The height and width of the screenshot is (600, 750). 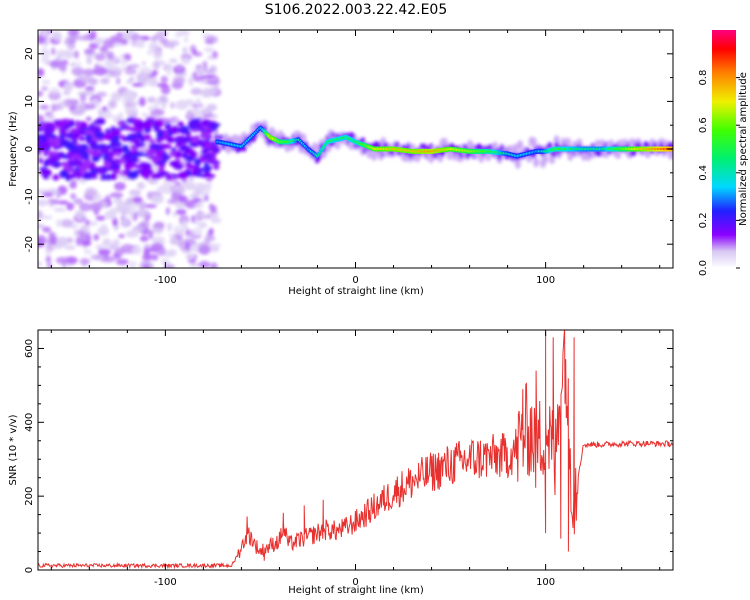 I want to click on colorbar-label: Normalized spectral amplitude, so click(x=743, y=149).